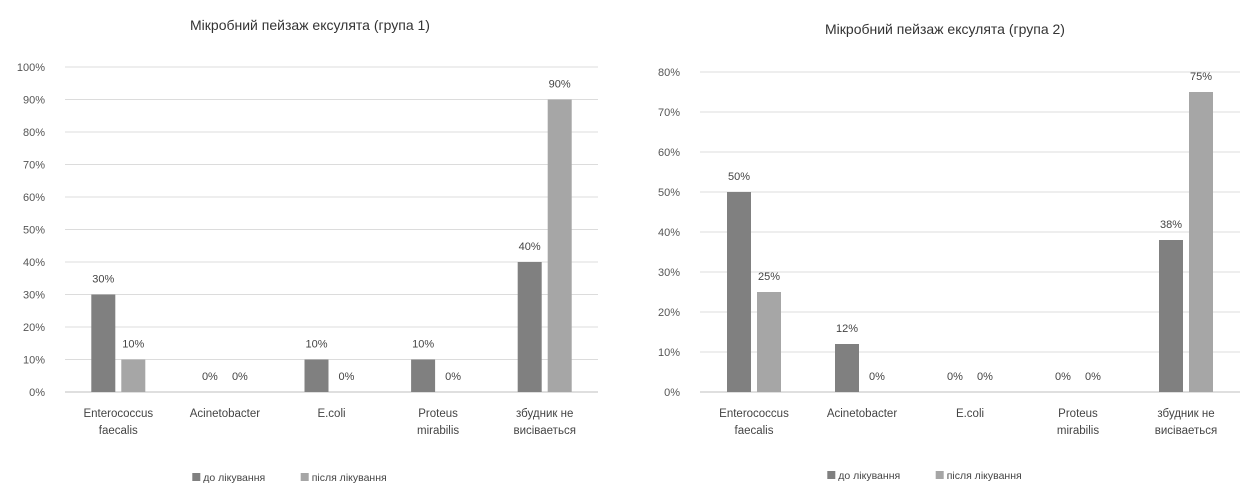 The image size is (1250, 495). What do you see at coordinates (945, 29) in the screenshot?
I see `chart-title: Мікробний пейзаж ексулята (група 2)` at bounding box center [945, 29].